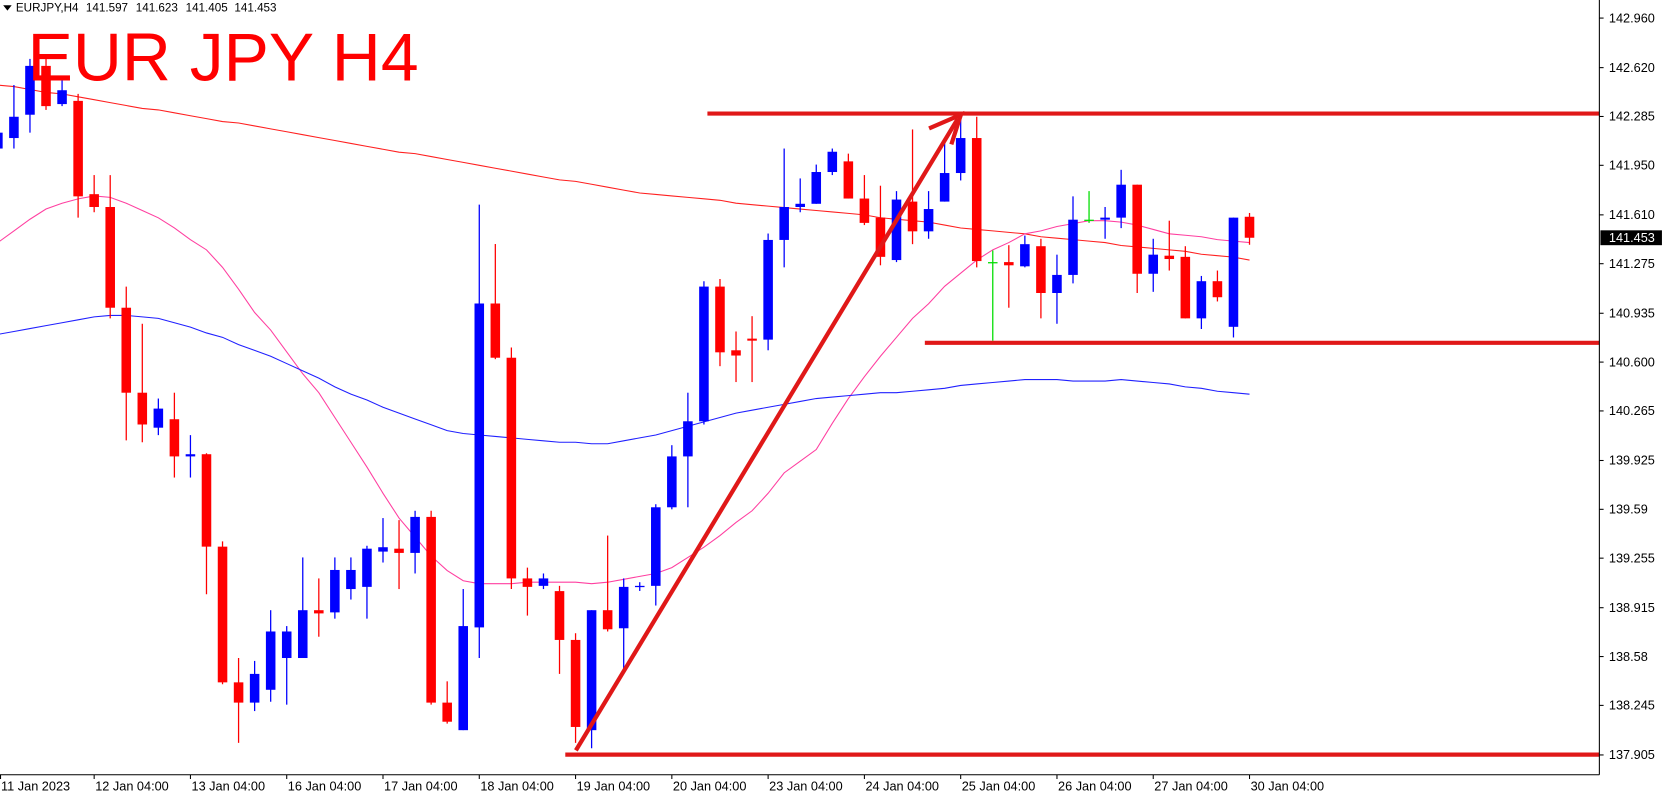 The height and width of the screenshot is (796, 1663). I want to click on moving-average, so click(625, 379).